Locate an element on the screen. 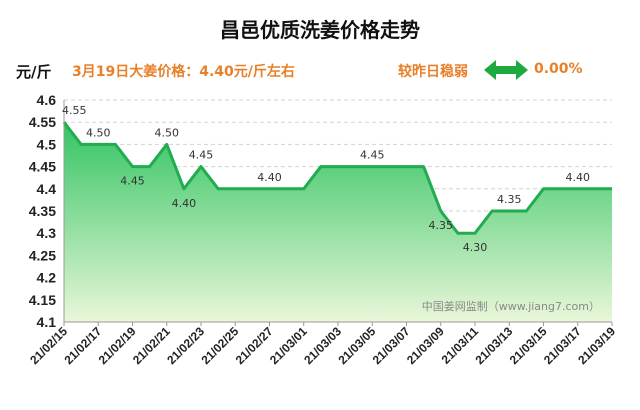  x-tick-label: 21/03/19 is located at coordinates (596, 345).